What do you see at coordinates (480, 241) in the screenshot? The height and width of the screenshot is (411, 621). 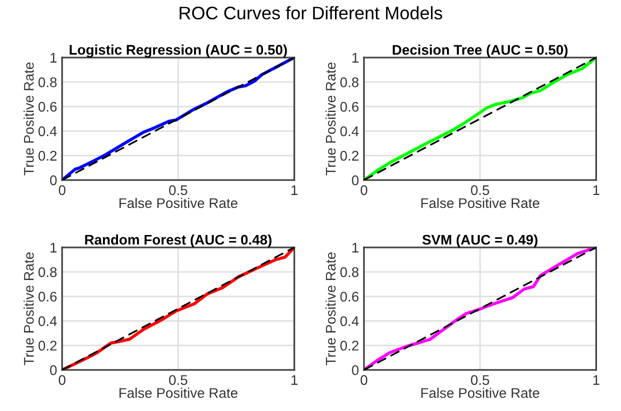 I see `chart-title: SVM (AUC = 0.49)` at bounding box center [480, 241].